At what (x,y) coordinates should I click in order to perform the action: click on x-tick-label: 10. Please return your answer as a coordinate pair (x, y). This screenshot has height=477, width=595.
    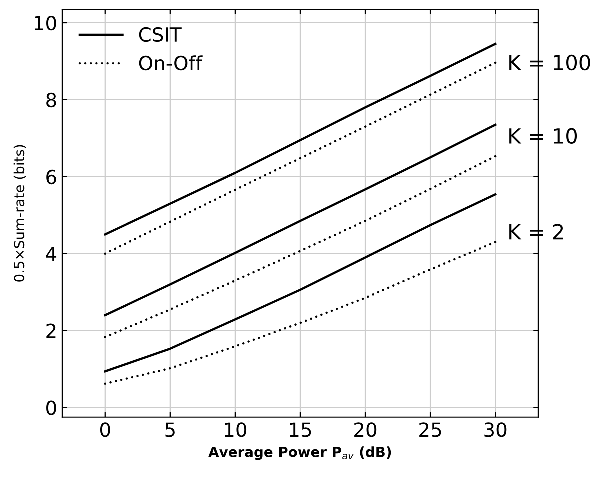
    Looking at the image, I should click on (236, 430).